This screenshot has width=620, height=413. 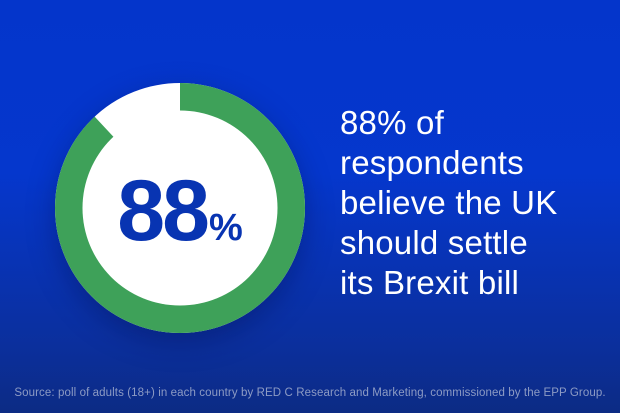 What do you see at coordinates (225, 228) in the screenshot?
I see `percent-sign: %` at bounding box center [225, 228].